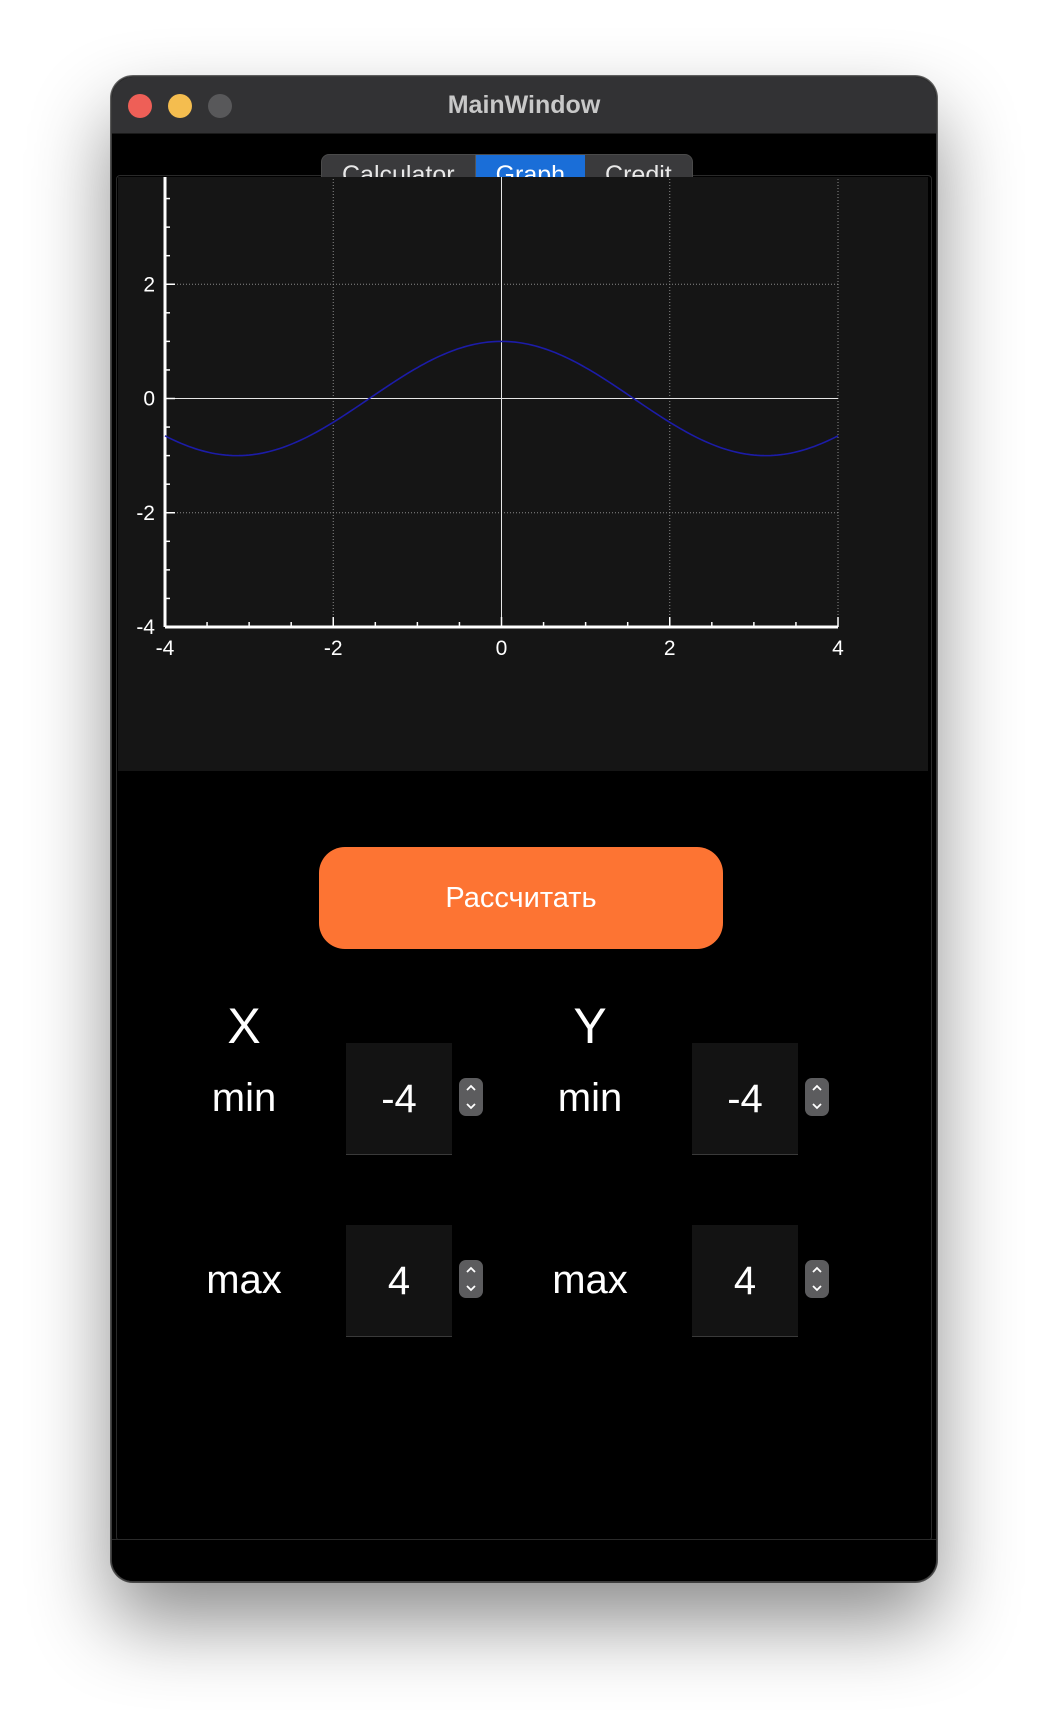 The image size is (1046, 1724). Describe the element at coordinates (590, 1098) in the screenshot. I see `y-min-label: min` at that location.